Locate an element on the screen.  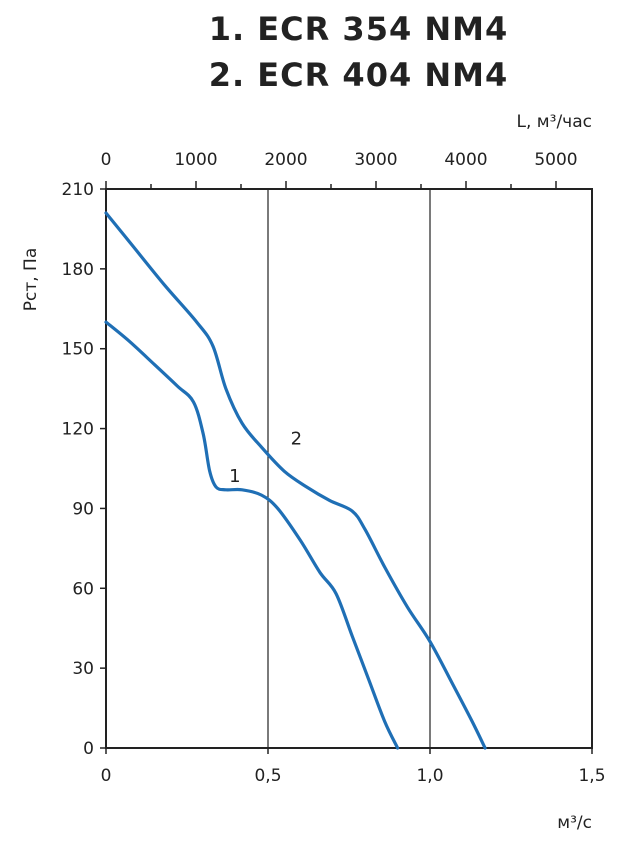
y-tick-label: 150 is located at coordinates (78, 350).